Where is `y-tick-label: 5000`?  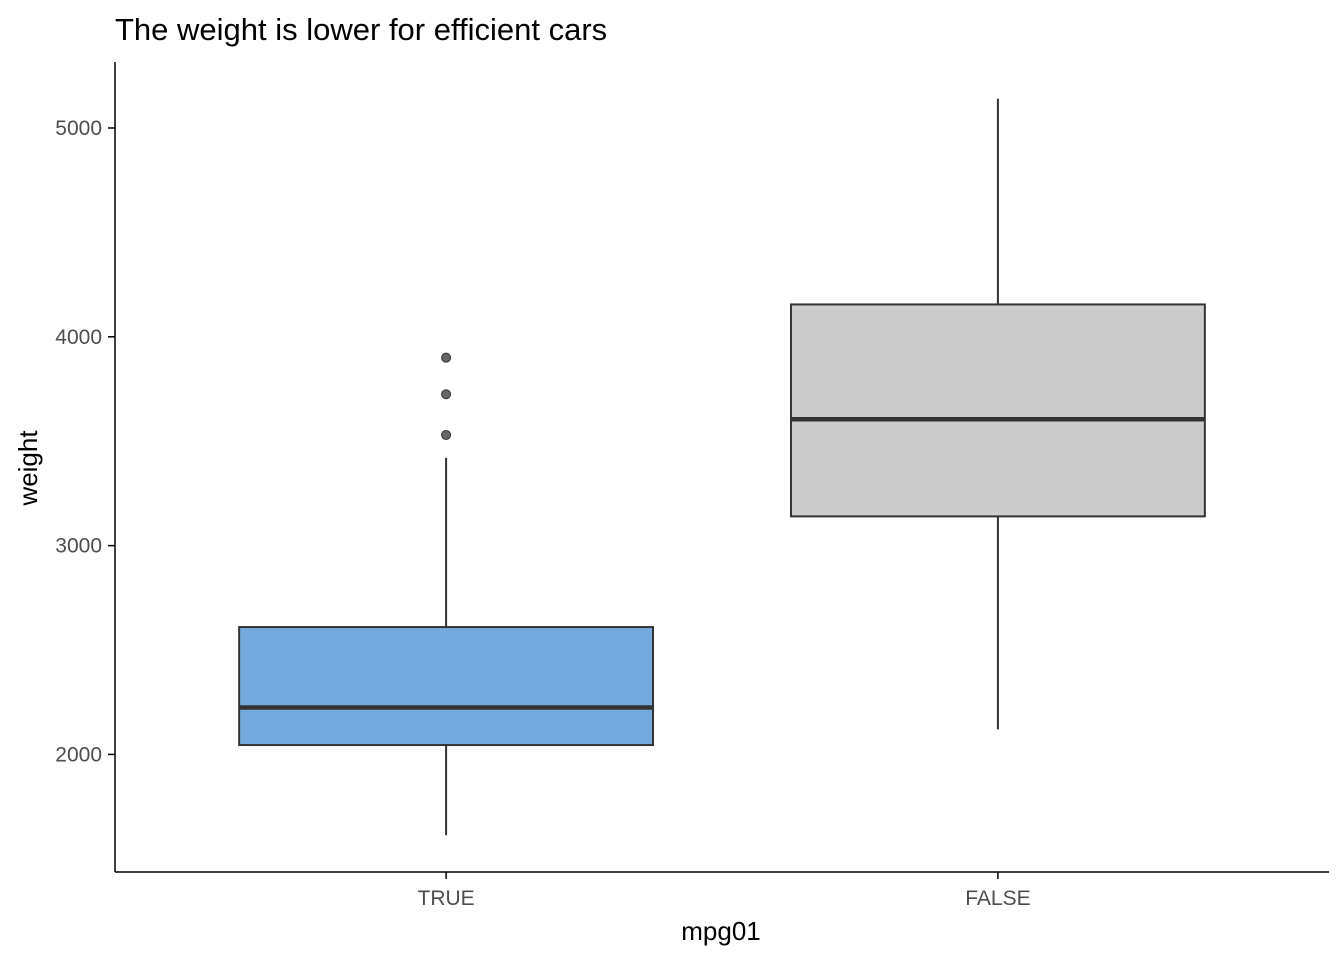
y-tick-label: 5000 is located at coordinates (78, 128).